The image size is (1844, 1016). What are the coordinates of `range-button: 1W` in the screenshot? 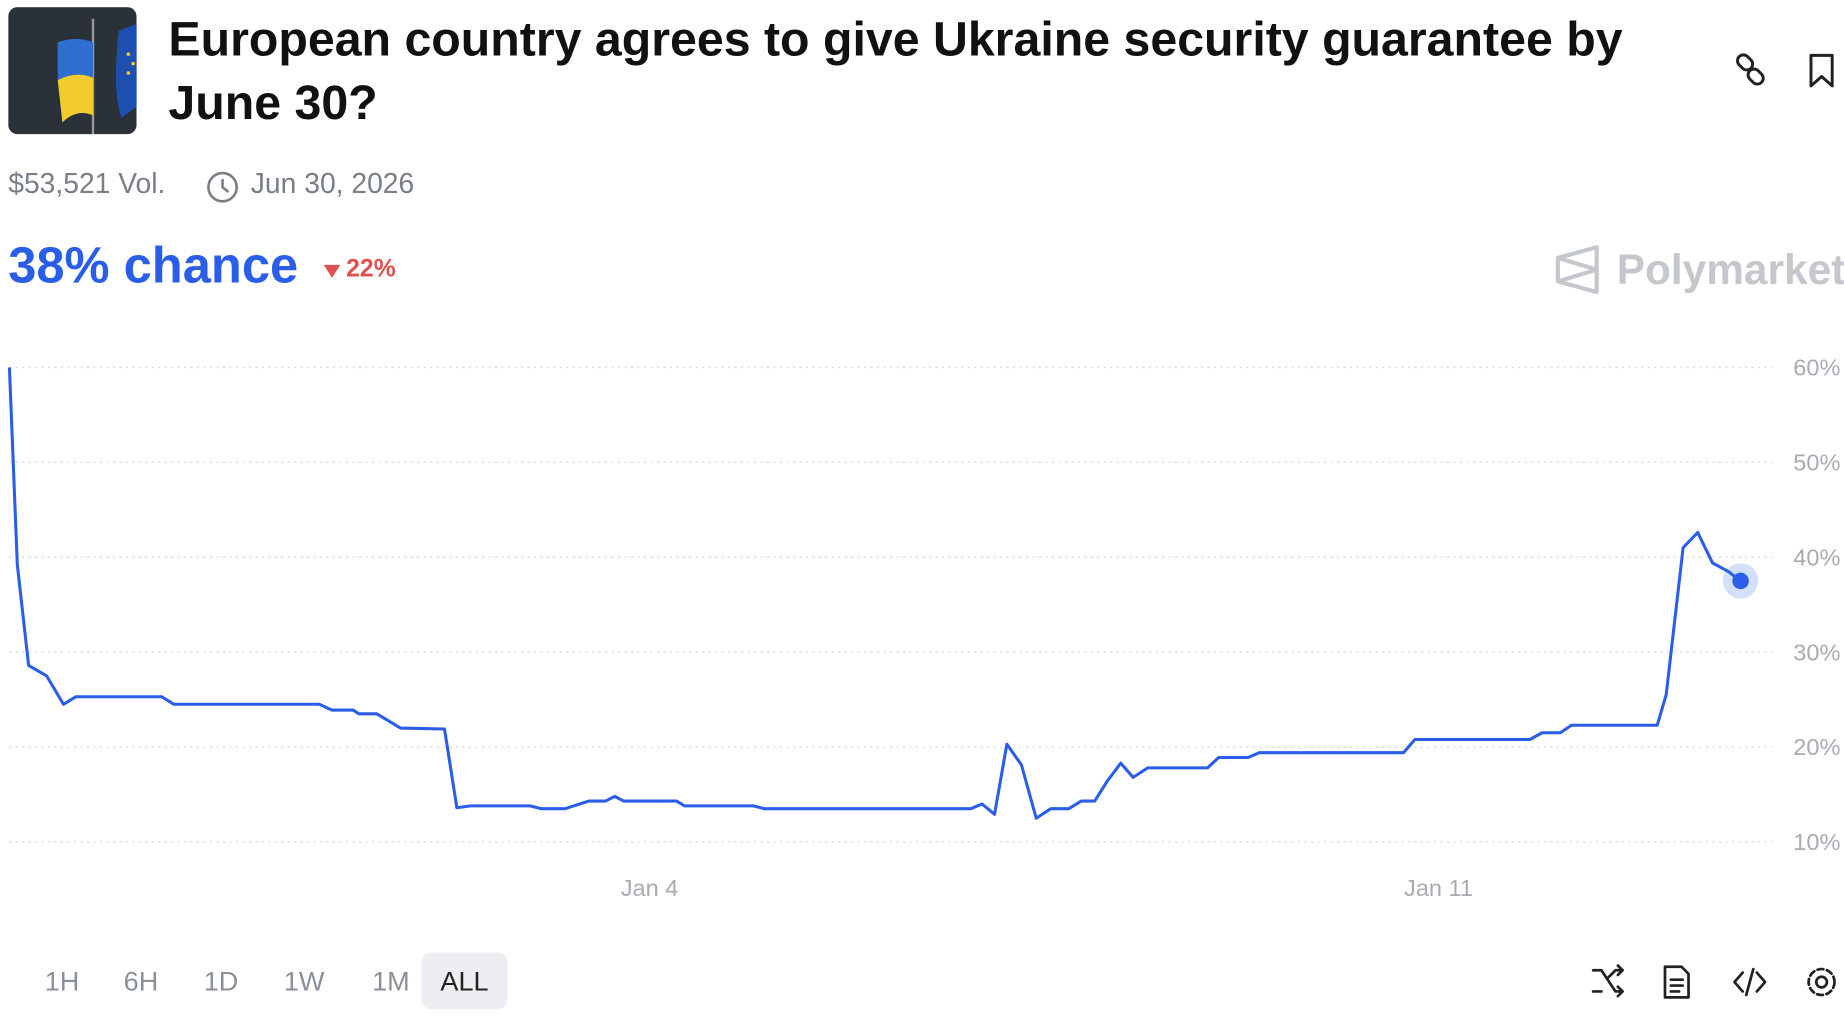 It's located at (304, 981).